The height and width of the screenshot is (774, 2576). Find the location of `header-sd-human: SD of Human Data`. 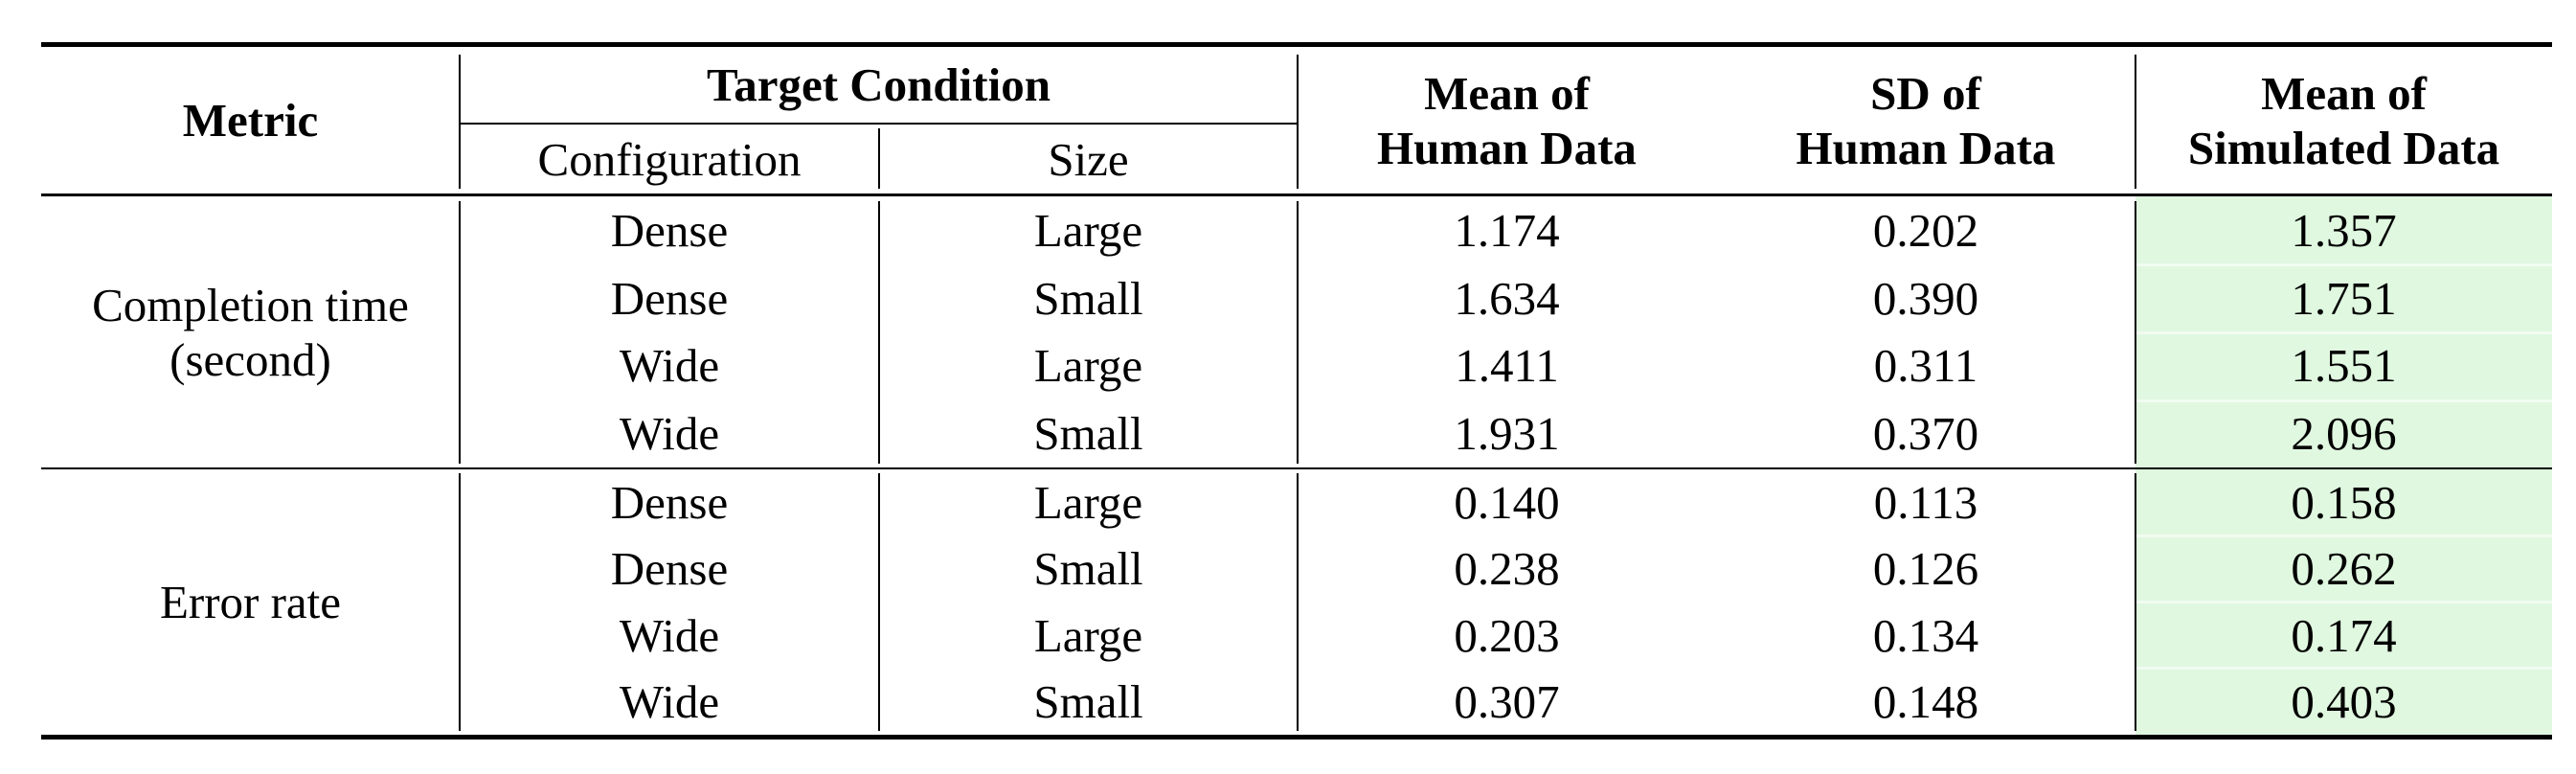

header-sd-human: SD of Human Data is located at coordinates (1925, 120).